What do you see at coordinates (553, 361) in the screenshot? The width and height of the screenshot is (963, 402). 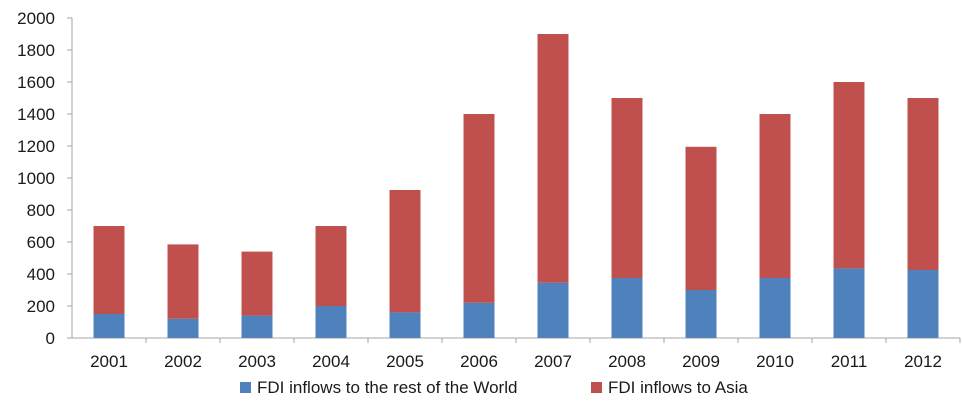 I see `x-tick-label: 2007` at bounding box center [553, 361].